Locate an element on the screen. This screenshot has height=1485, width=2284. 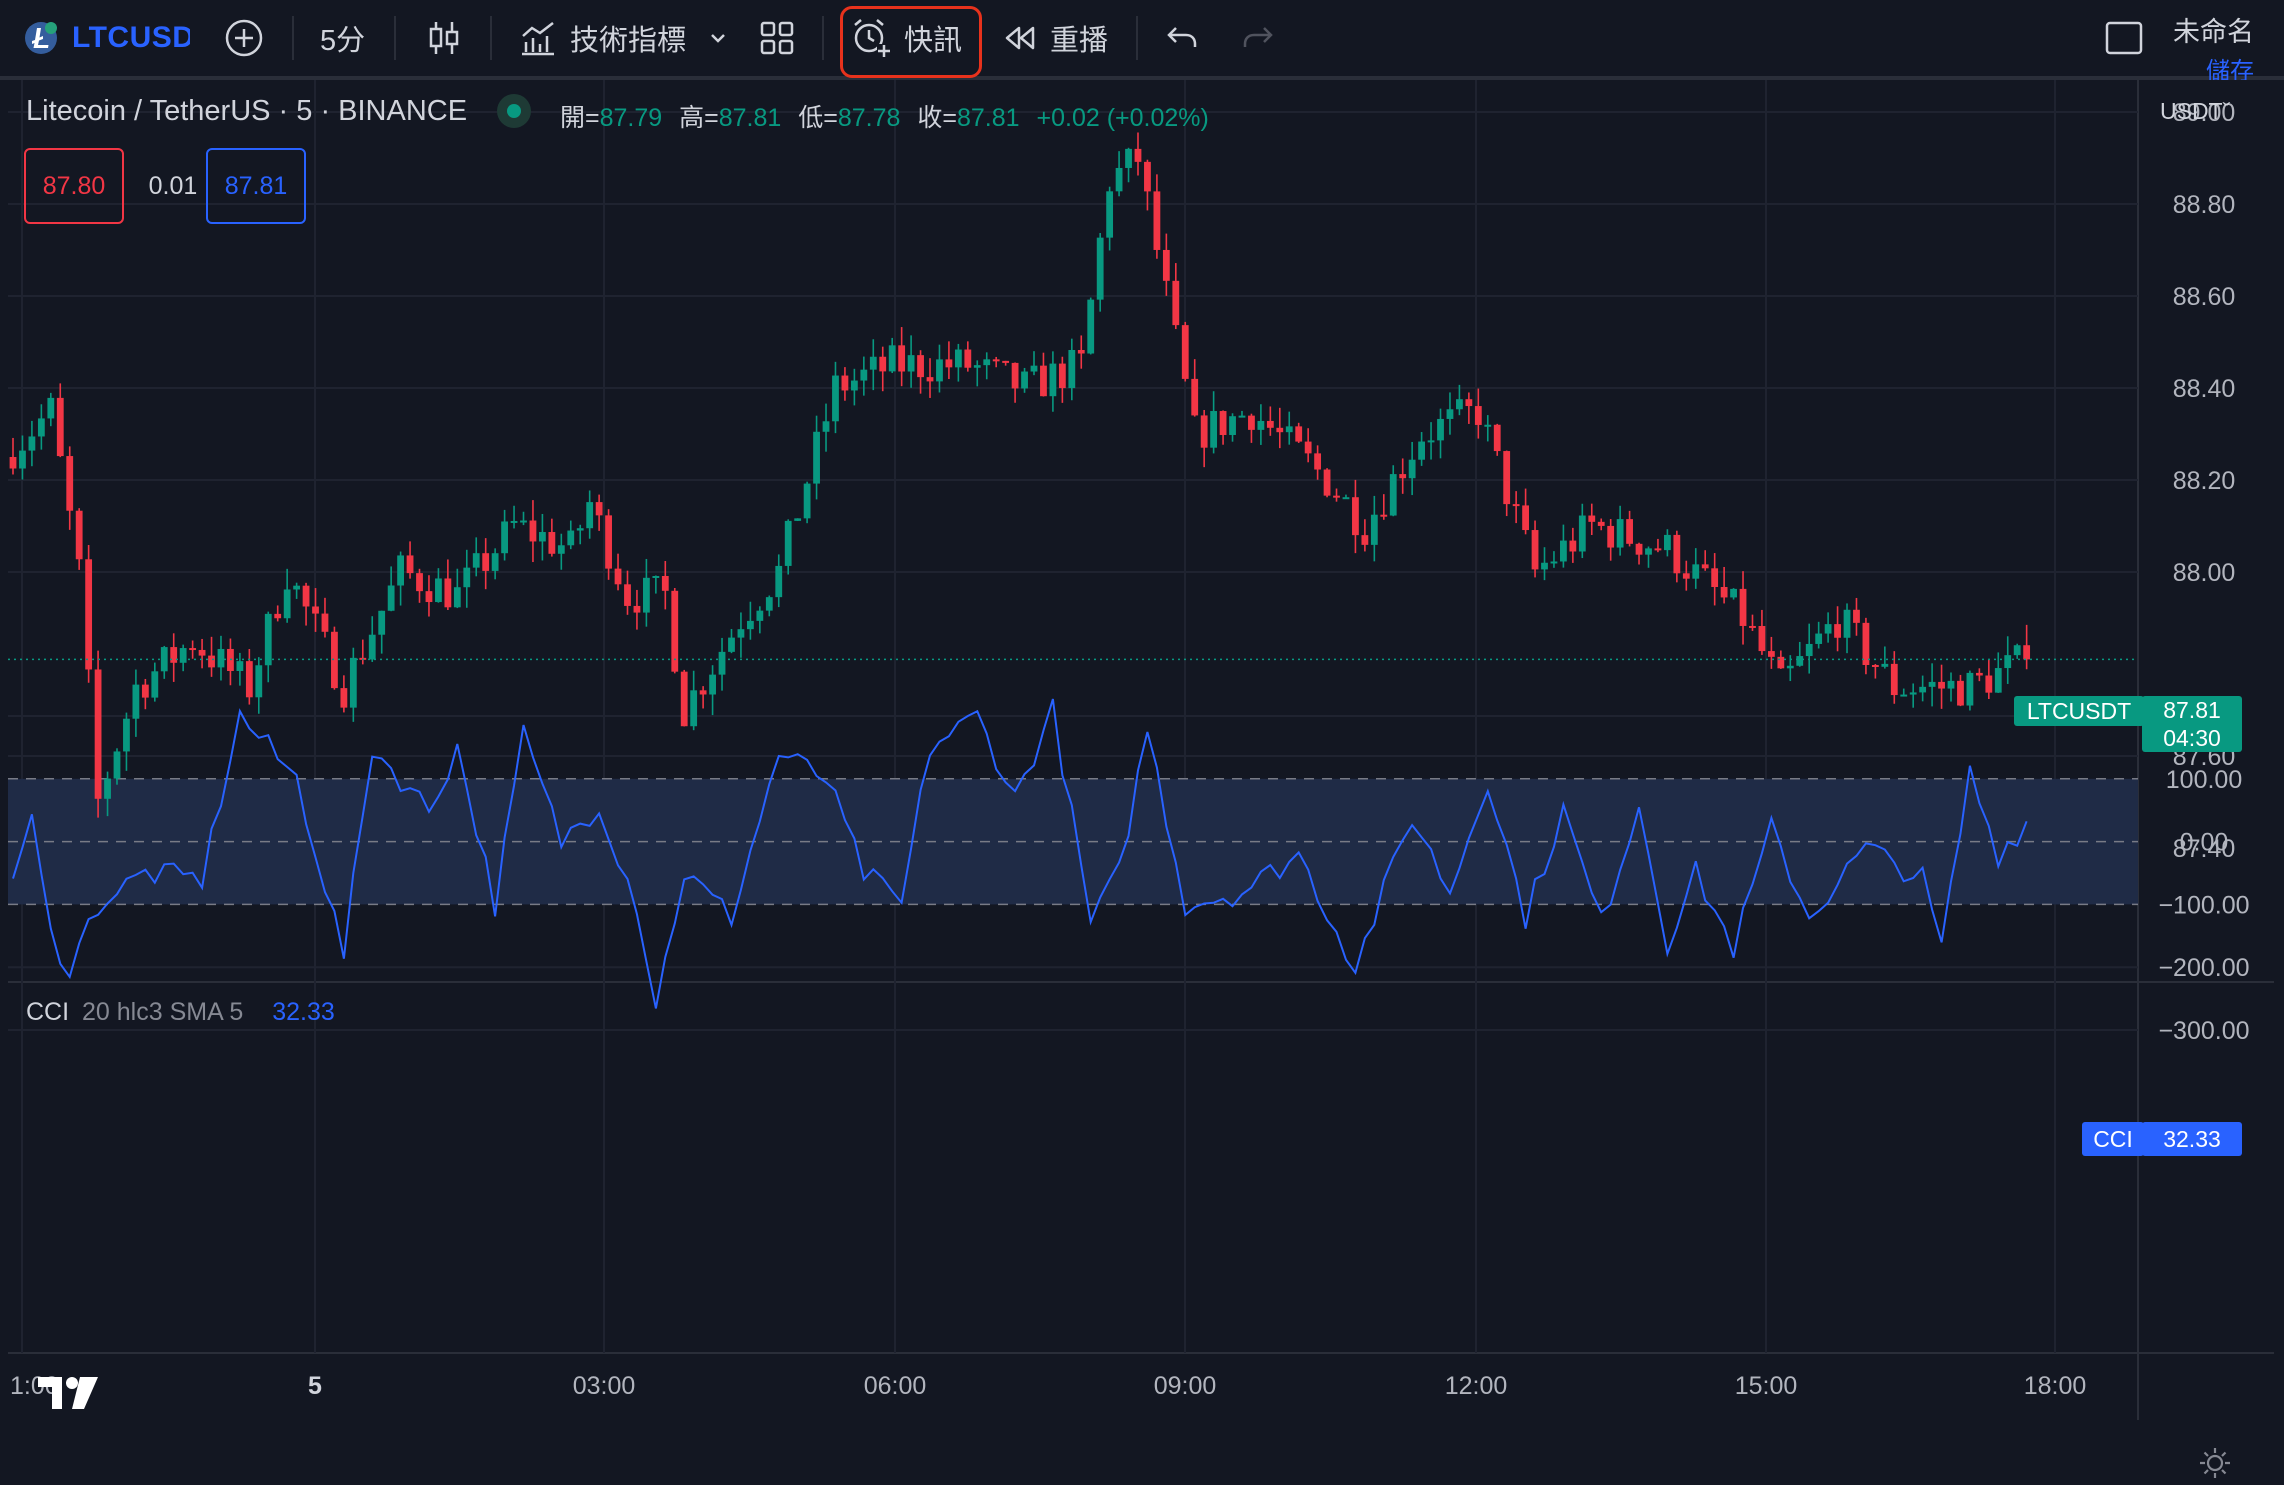
price-tick-label: 87.40 is located at coordinates (2204, 849).